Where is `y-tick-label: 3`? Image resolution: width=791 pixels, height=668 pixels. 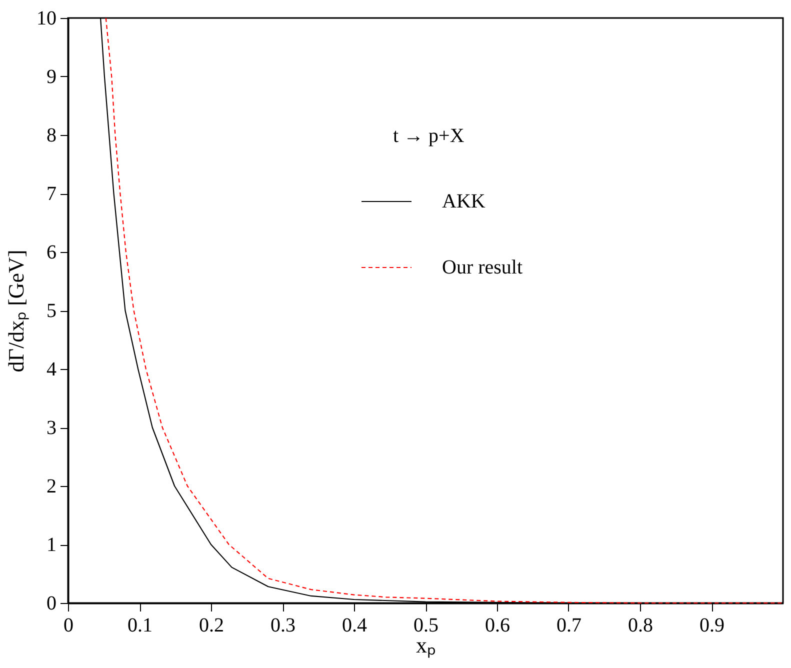
y-tick-label: 3 is located at coordinates (51, 428).